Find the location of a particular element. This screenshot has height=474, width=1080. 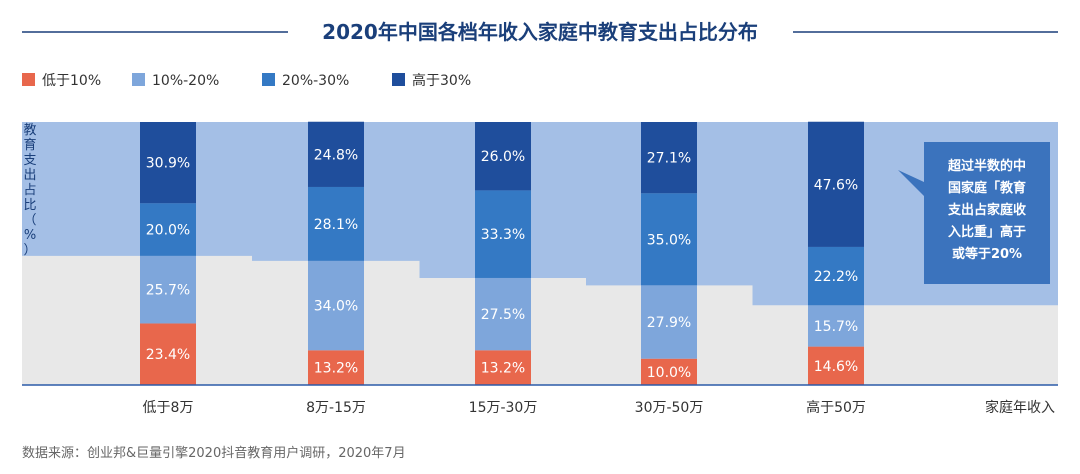

data-label: 28.1% is located at coordinates (336, 225).